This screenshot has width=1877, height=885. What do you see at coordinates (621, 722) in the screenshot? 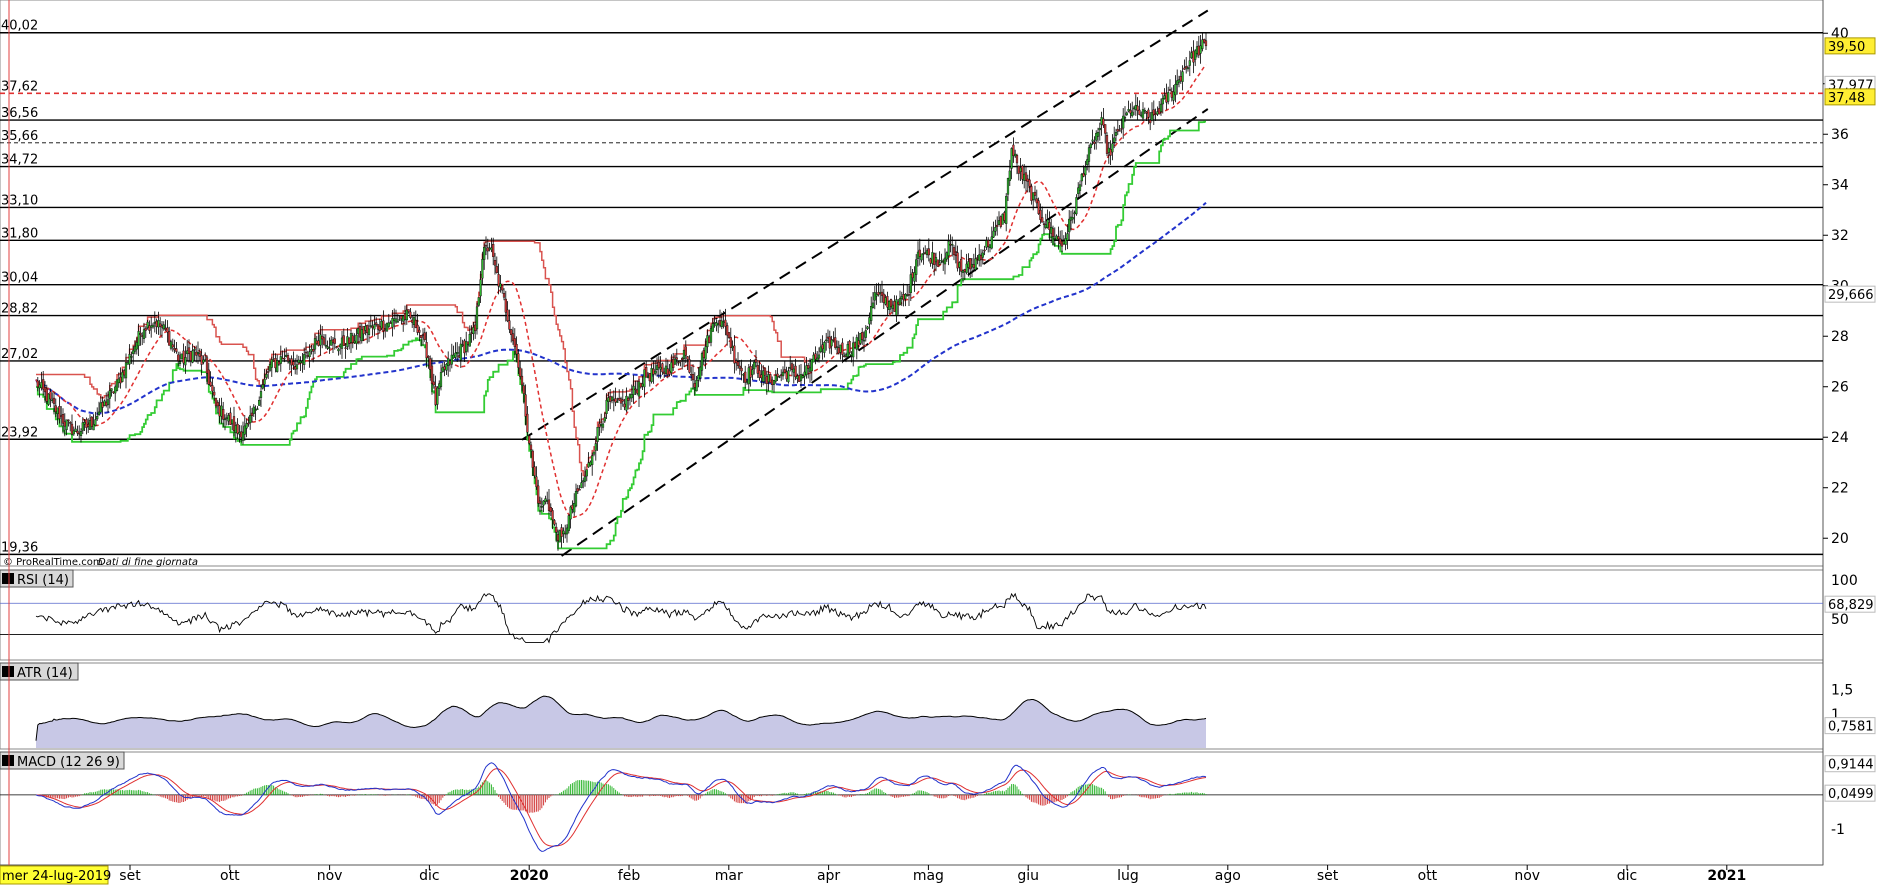
I see `atr-area` at bounding box center [621, 722].